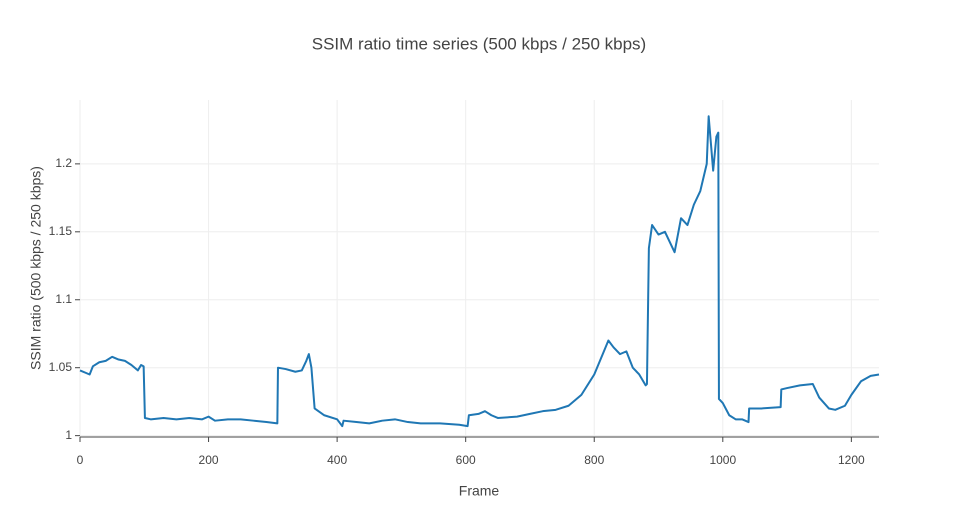 Image resolution: width=958 pixels, height=525 pixels. What do you see at coordinates (479, 491) in the screenshot?
I see `x-axis-title: Frame` at bounding box center [479, 491].